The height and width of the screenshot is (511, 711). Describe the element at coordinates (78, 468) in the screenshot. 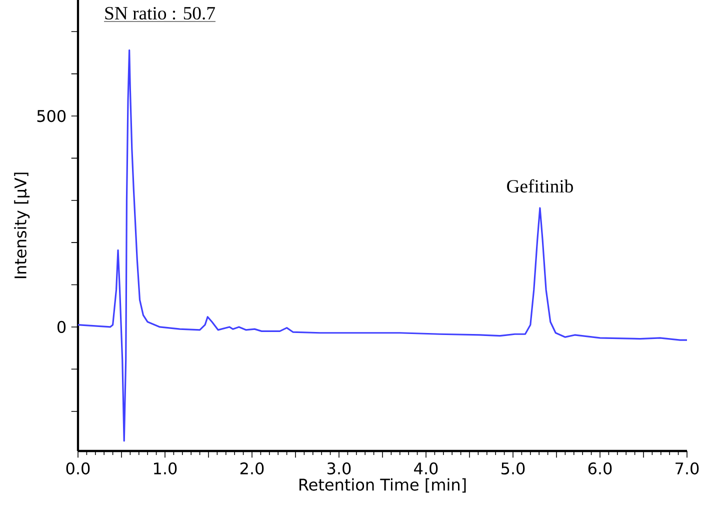

I see `x-tick-label: 0.0` at that location.